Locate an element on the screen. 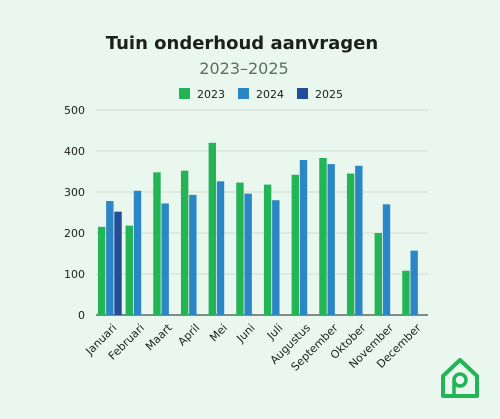  legend: 2023 2024 2025 is located at coordinates (261, 94).